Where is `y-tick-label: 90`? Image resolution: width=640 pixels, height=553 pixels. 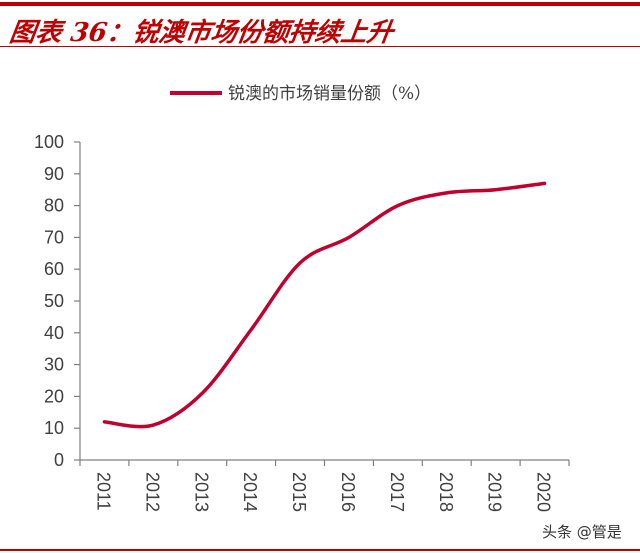 y-tick-label: 90 is located at coordinates (54, 174).